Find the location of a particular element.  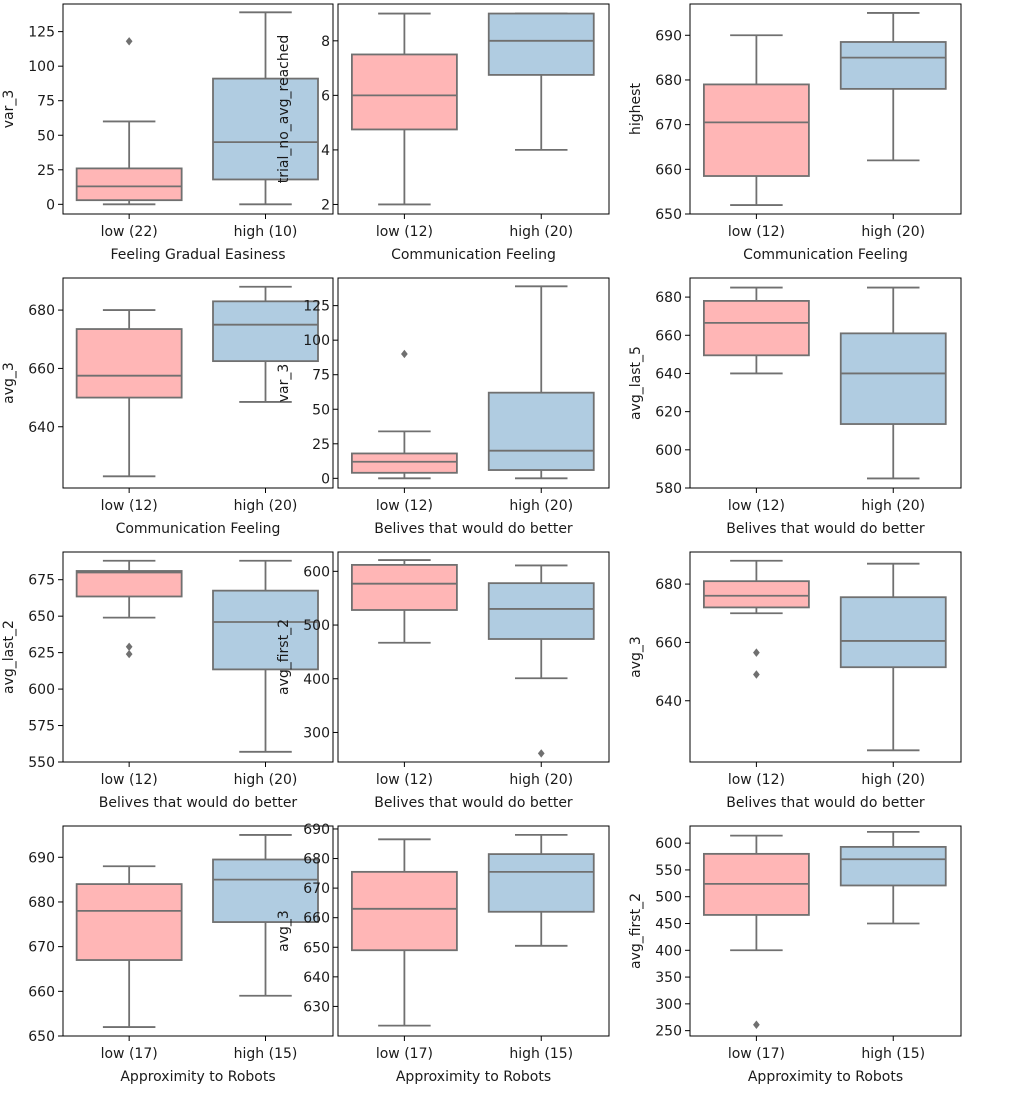

y-tick-label: 450 is located at coordinates (668, 925).